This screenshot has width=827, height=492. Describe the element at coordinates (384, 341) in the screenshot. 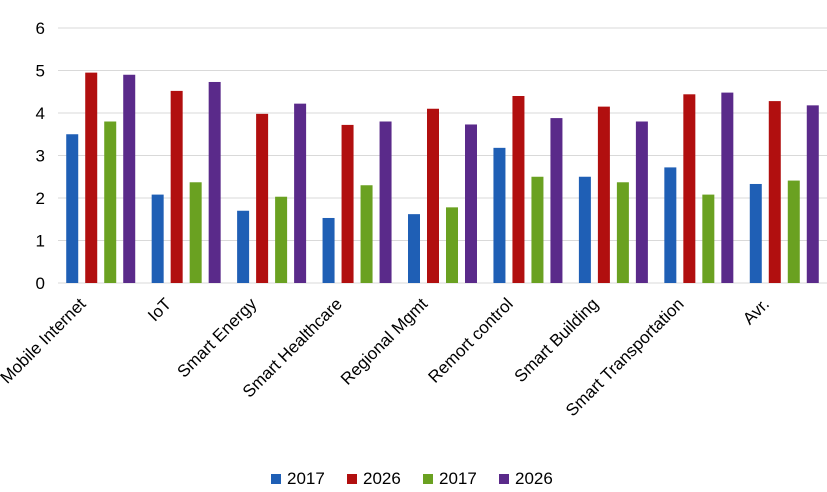

I see `x-category-label: Regional Mgmt` at that location.